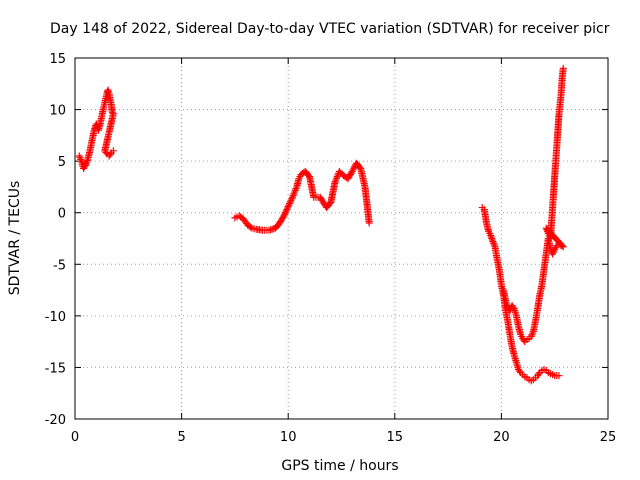  Describe the element at coordinates (59, 265) in the screenshot. I see `y-tick-label: -5` at that location.